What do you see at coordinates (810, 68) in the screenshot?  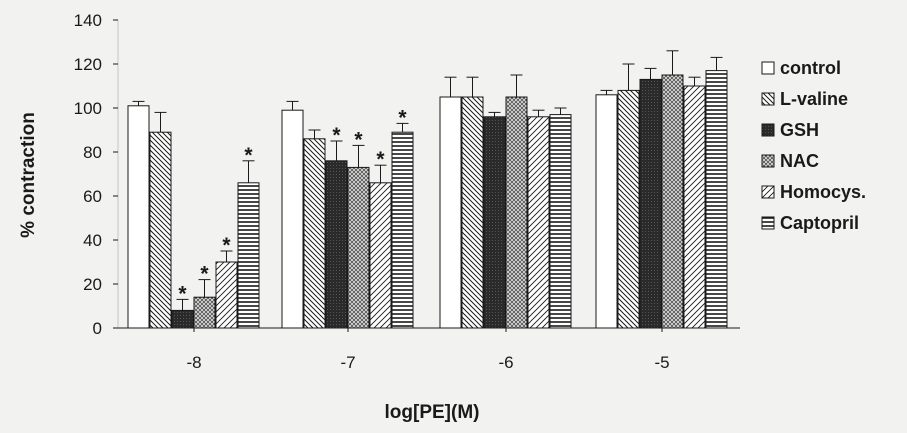 I see `legend-label: control` at bounding box center [810, 68].